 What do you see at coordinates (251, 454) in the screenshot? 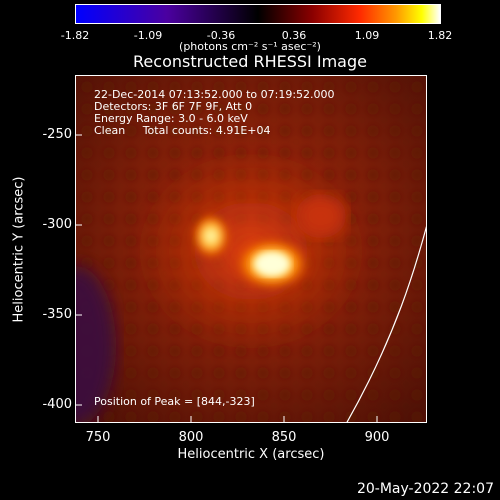
I see `x-axis-label: Heliocentric X (arcsec)` at bounding box center [251, 454].